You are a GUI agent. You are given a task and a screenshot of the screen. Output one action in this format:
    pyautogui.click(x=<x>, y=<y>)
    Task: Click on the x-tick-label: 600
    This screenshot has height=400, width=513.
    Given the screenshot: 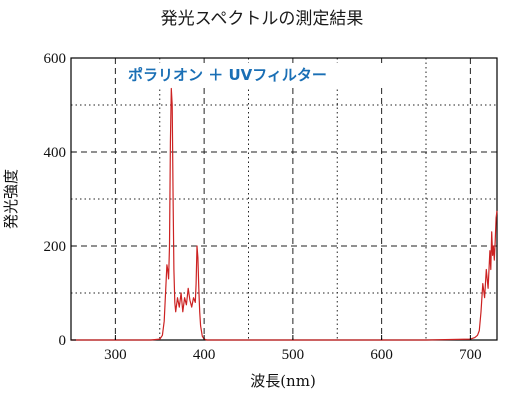 What is the action you would take?
    pyautogui.click(x=381, y=355)
    